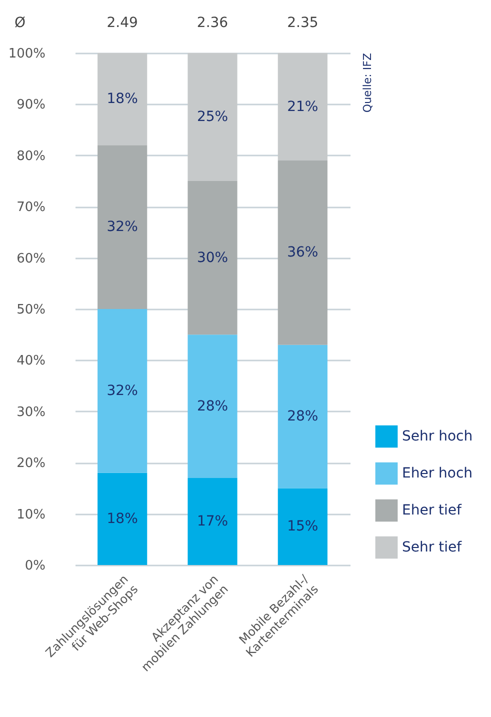 The width and height of the screenshot is (491, 717). I want to click on legend-label: Eher hoch, so click(437, 474).